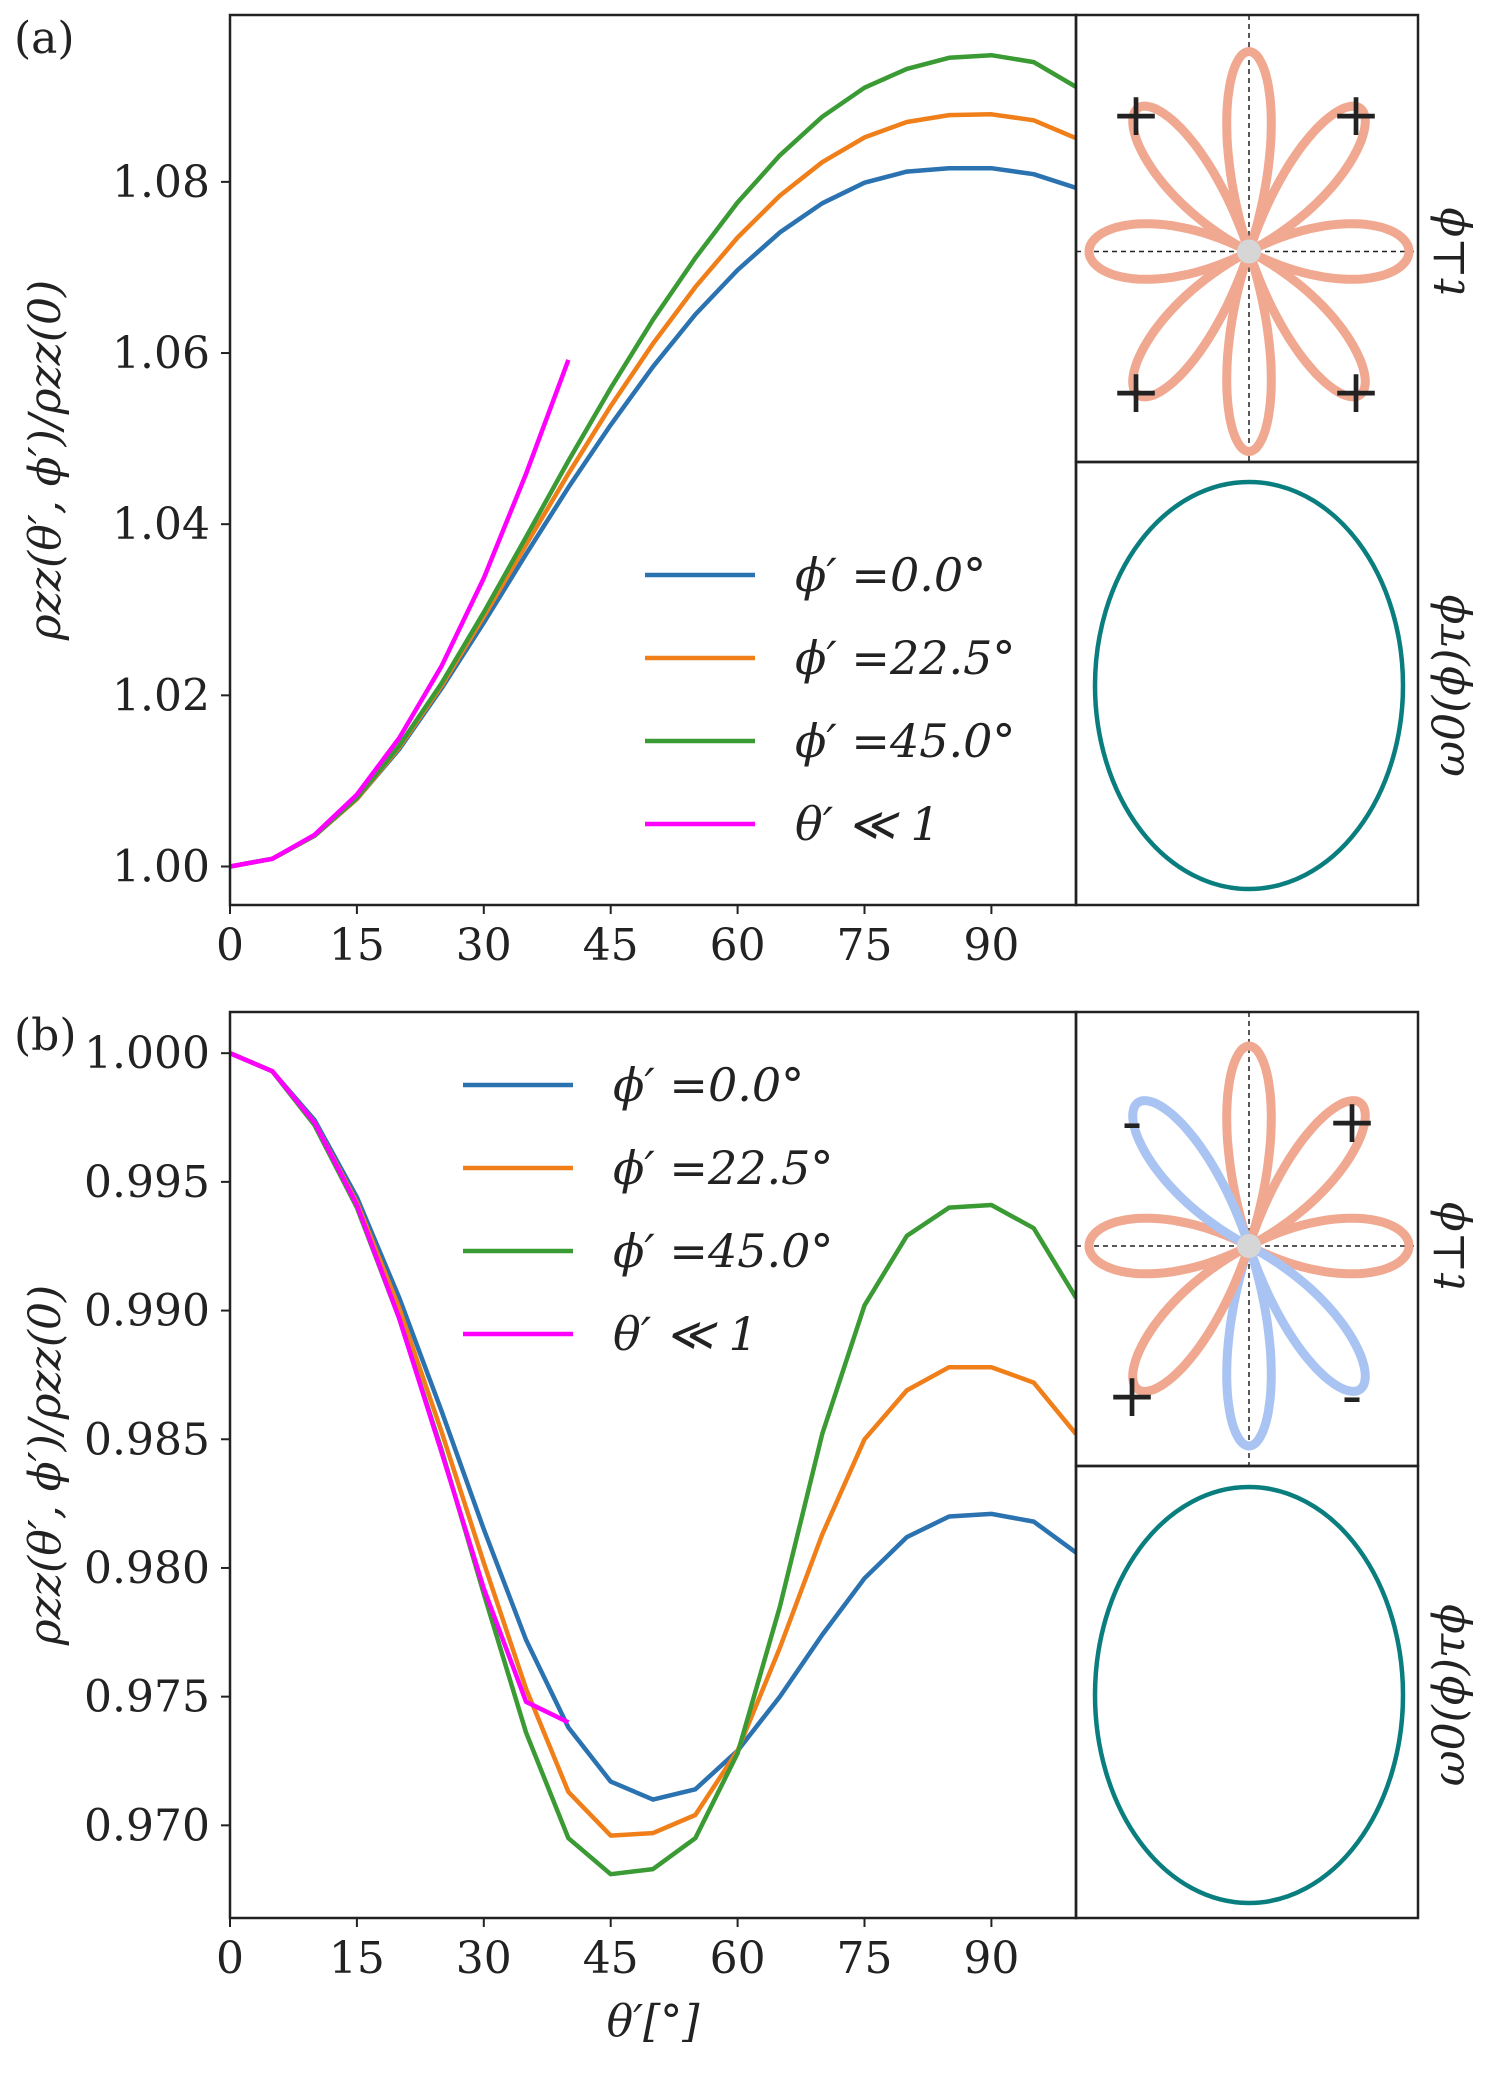 This screenshot has width=1505, height=2077. I want to click on y-tick-label: 1.00, so click(161, 866).